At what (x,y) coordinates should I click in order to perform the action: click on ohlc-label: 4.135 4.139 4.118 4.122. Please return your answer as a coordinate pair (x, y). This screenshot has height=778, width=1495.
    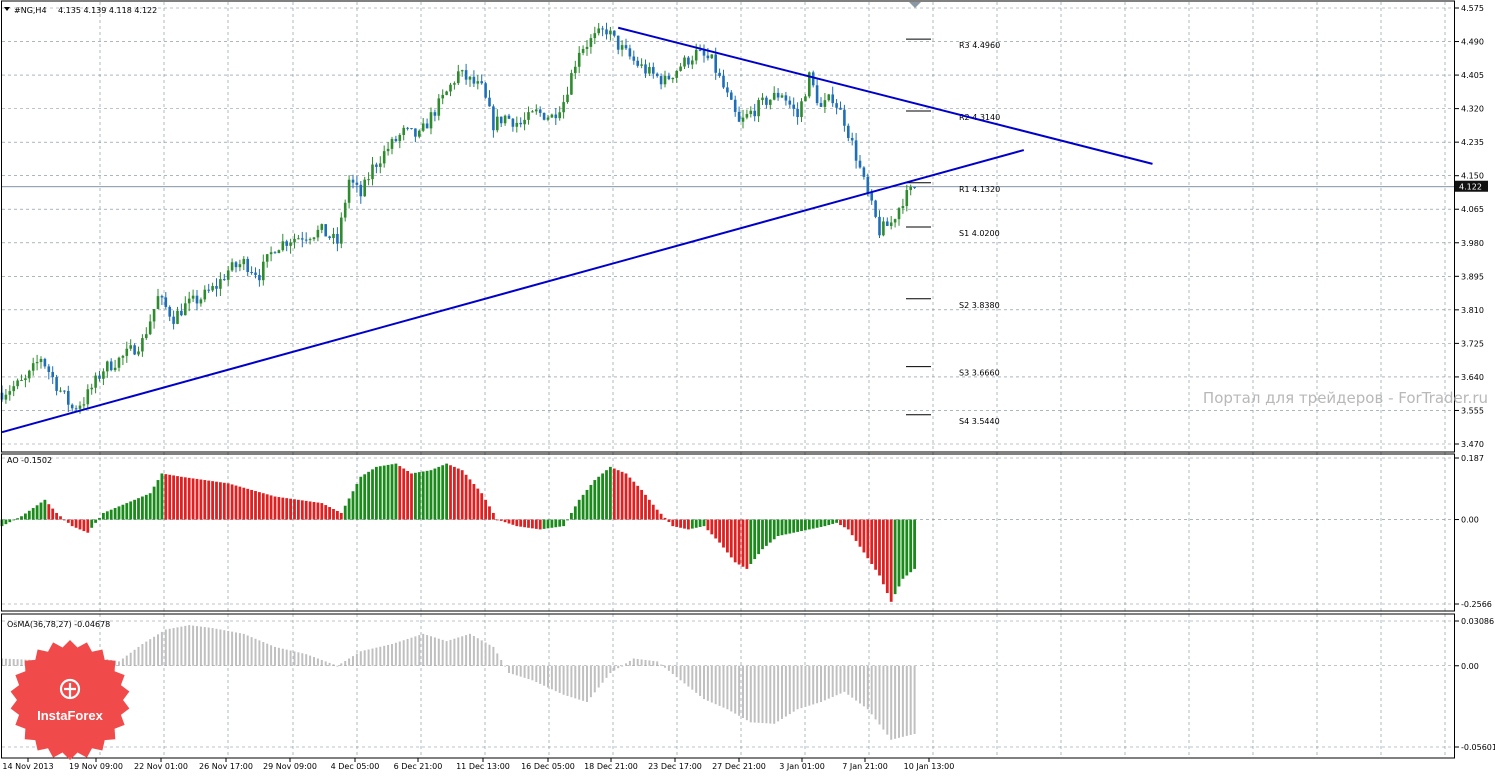
    Looking at the image, I should click on (107, 10).